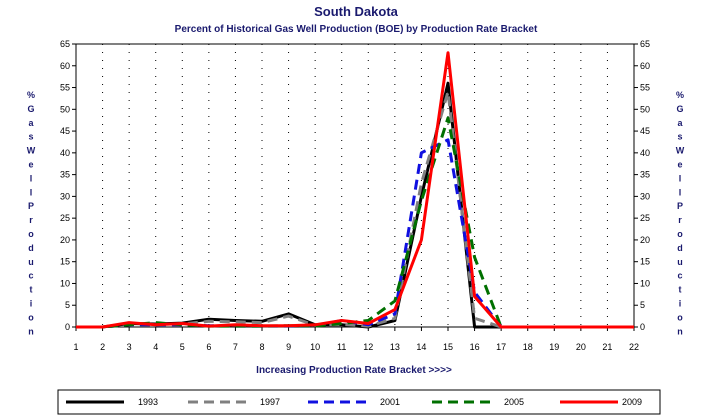  Describe the element at coordinates (634, 347) in the screenshot. I see `x-tick-label: 22` at that location.